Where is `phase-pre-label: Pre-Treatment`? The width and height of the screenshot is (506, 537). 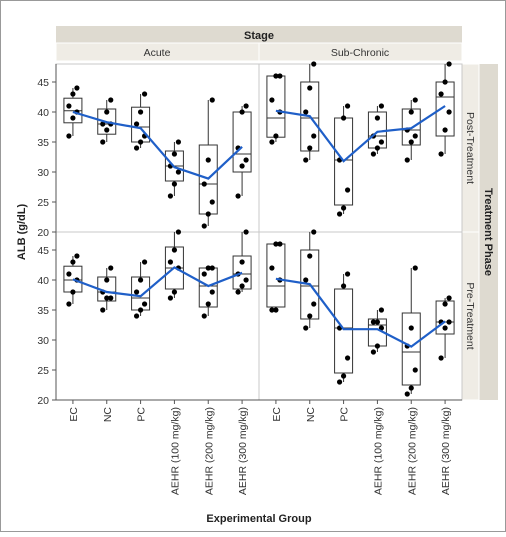
phase-pre-label: Pre-Treatment is located at coordinates (470, 315).